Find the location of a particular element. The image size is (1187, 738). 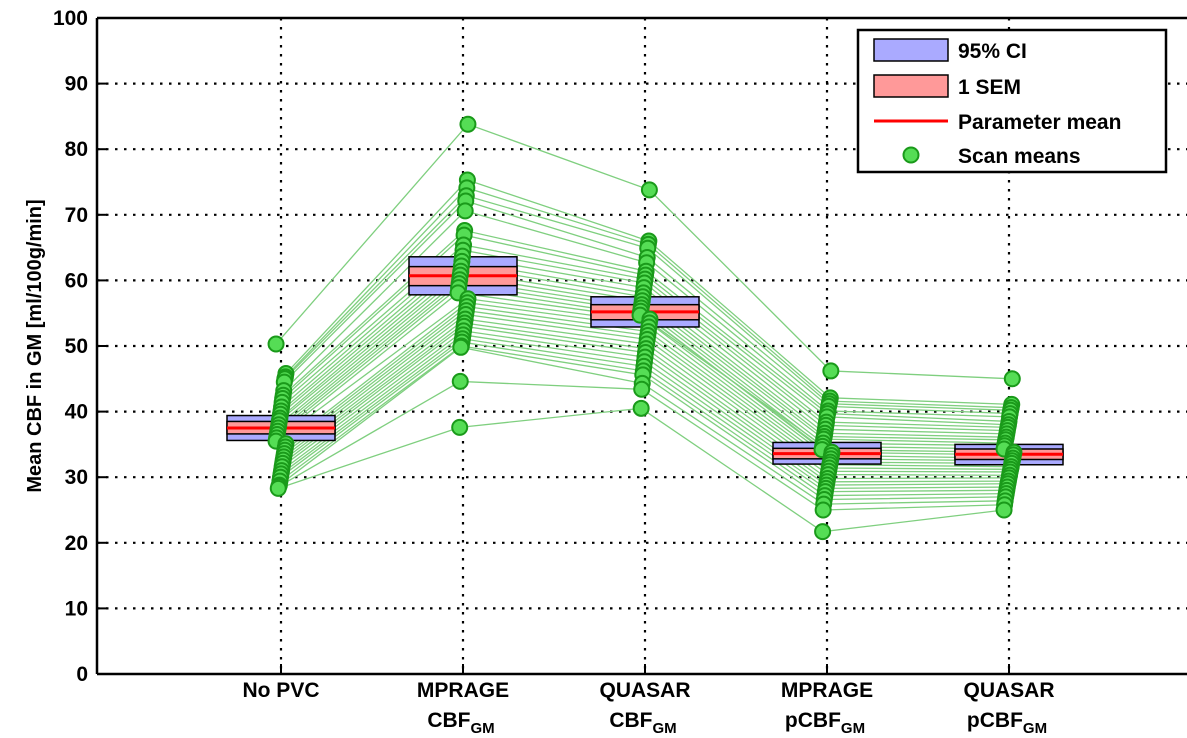

legend-label: Parameter mean is located at coordinates (1039, 122).